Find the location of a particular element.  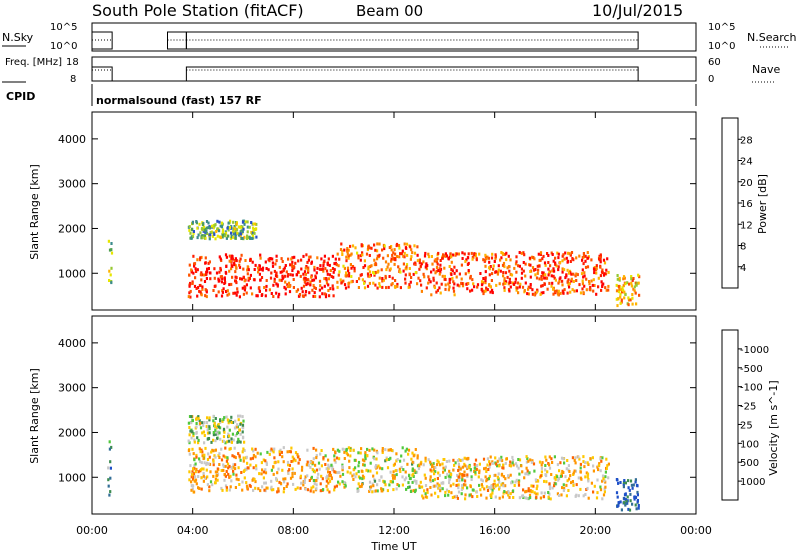

status-2-solid is located at coordinates (412, 74).